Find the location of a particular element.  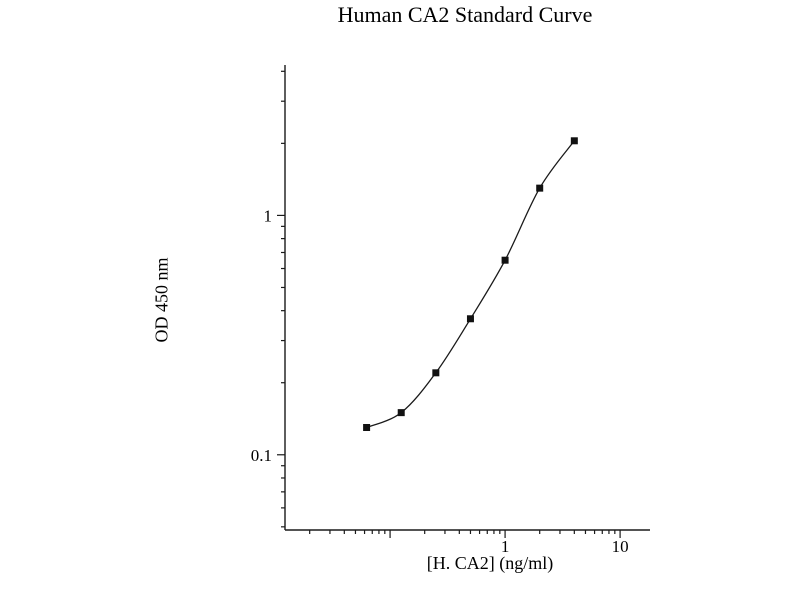

x-axis-label: [H. CA2] (ng/ml) is located at coordinates (490, 563).